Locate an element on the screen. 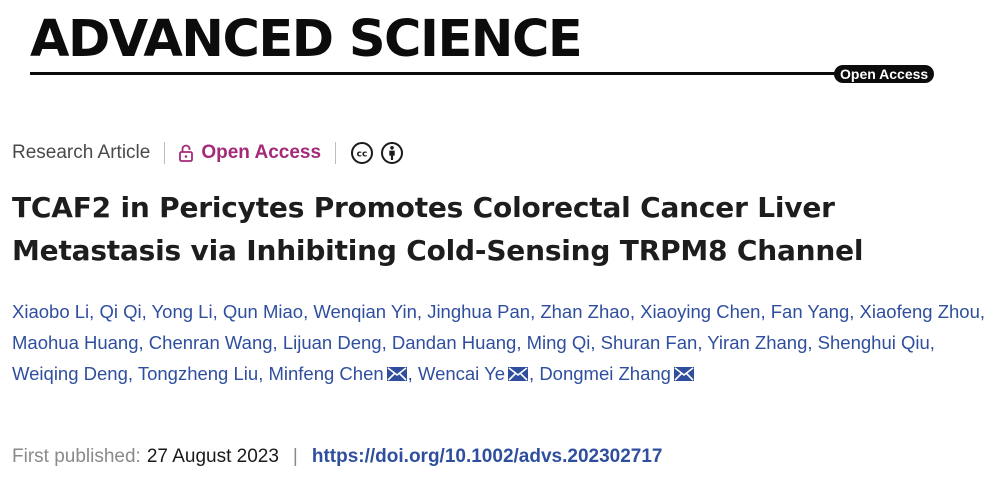 This screenshot has width=1003, height=481. author-name: Ming Qi is located at coordinates (558, 342).